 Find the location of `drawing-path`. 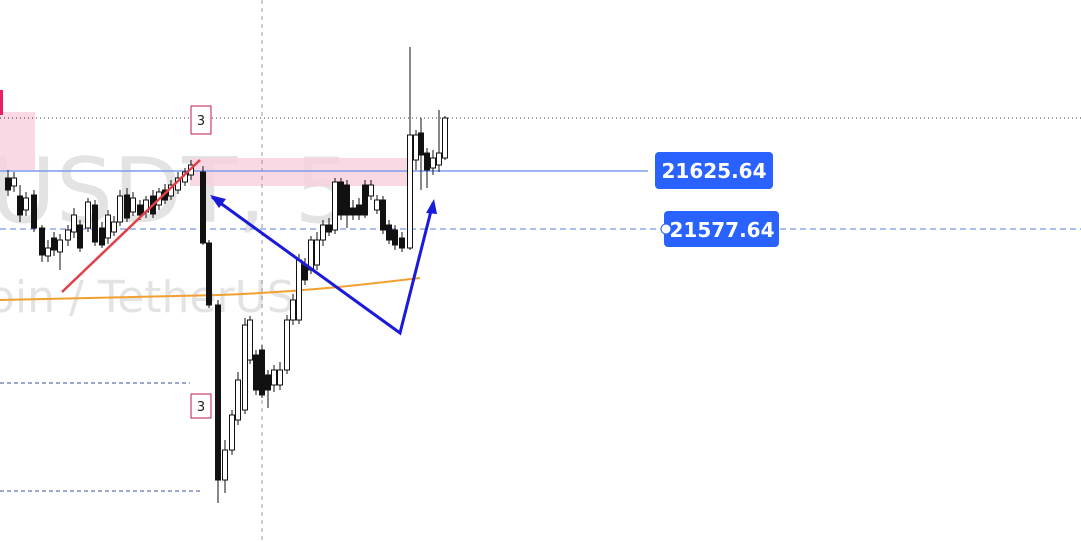

drawing-path is located at coordinates (323, 265).